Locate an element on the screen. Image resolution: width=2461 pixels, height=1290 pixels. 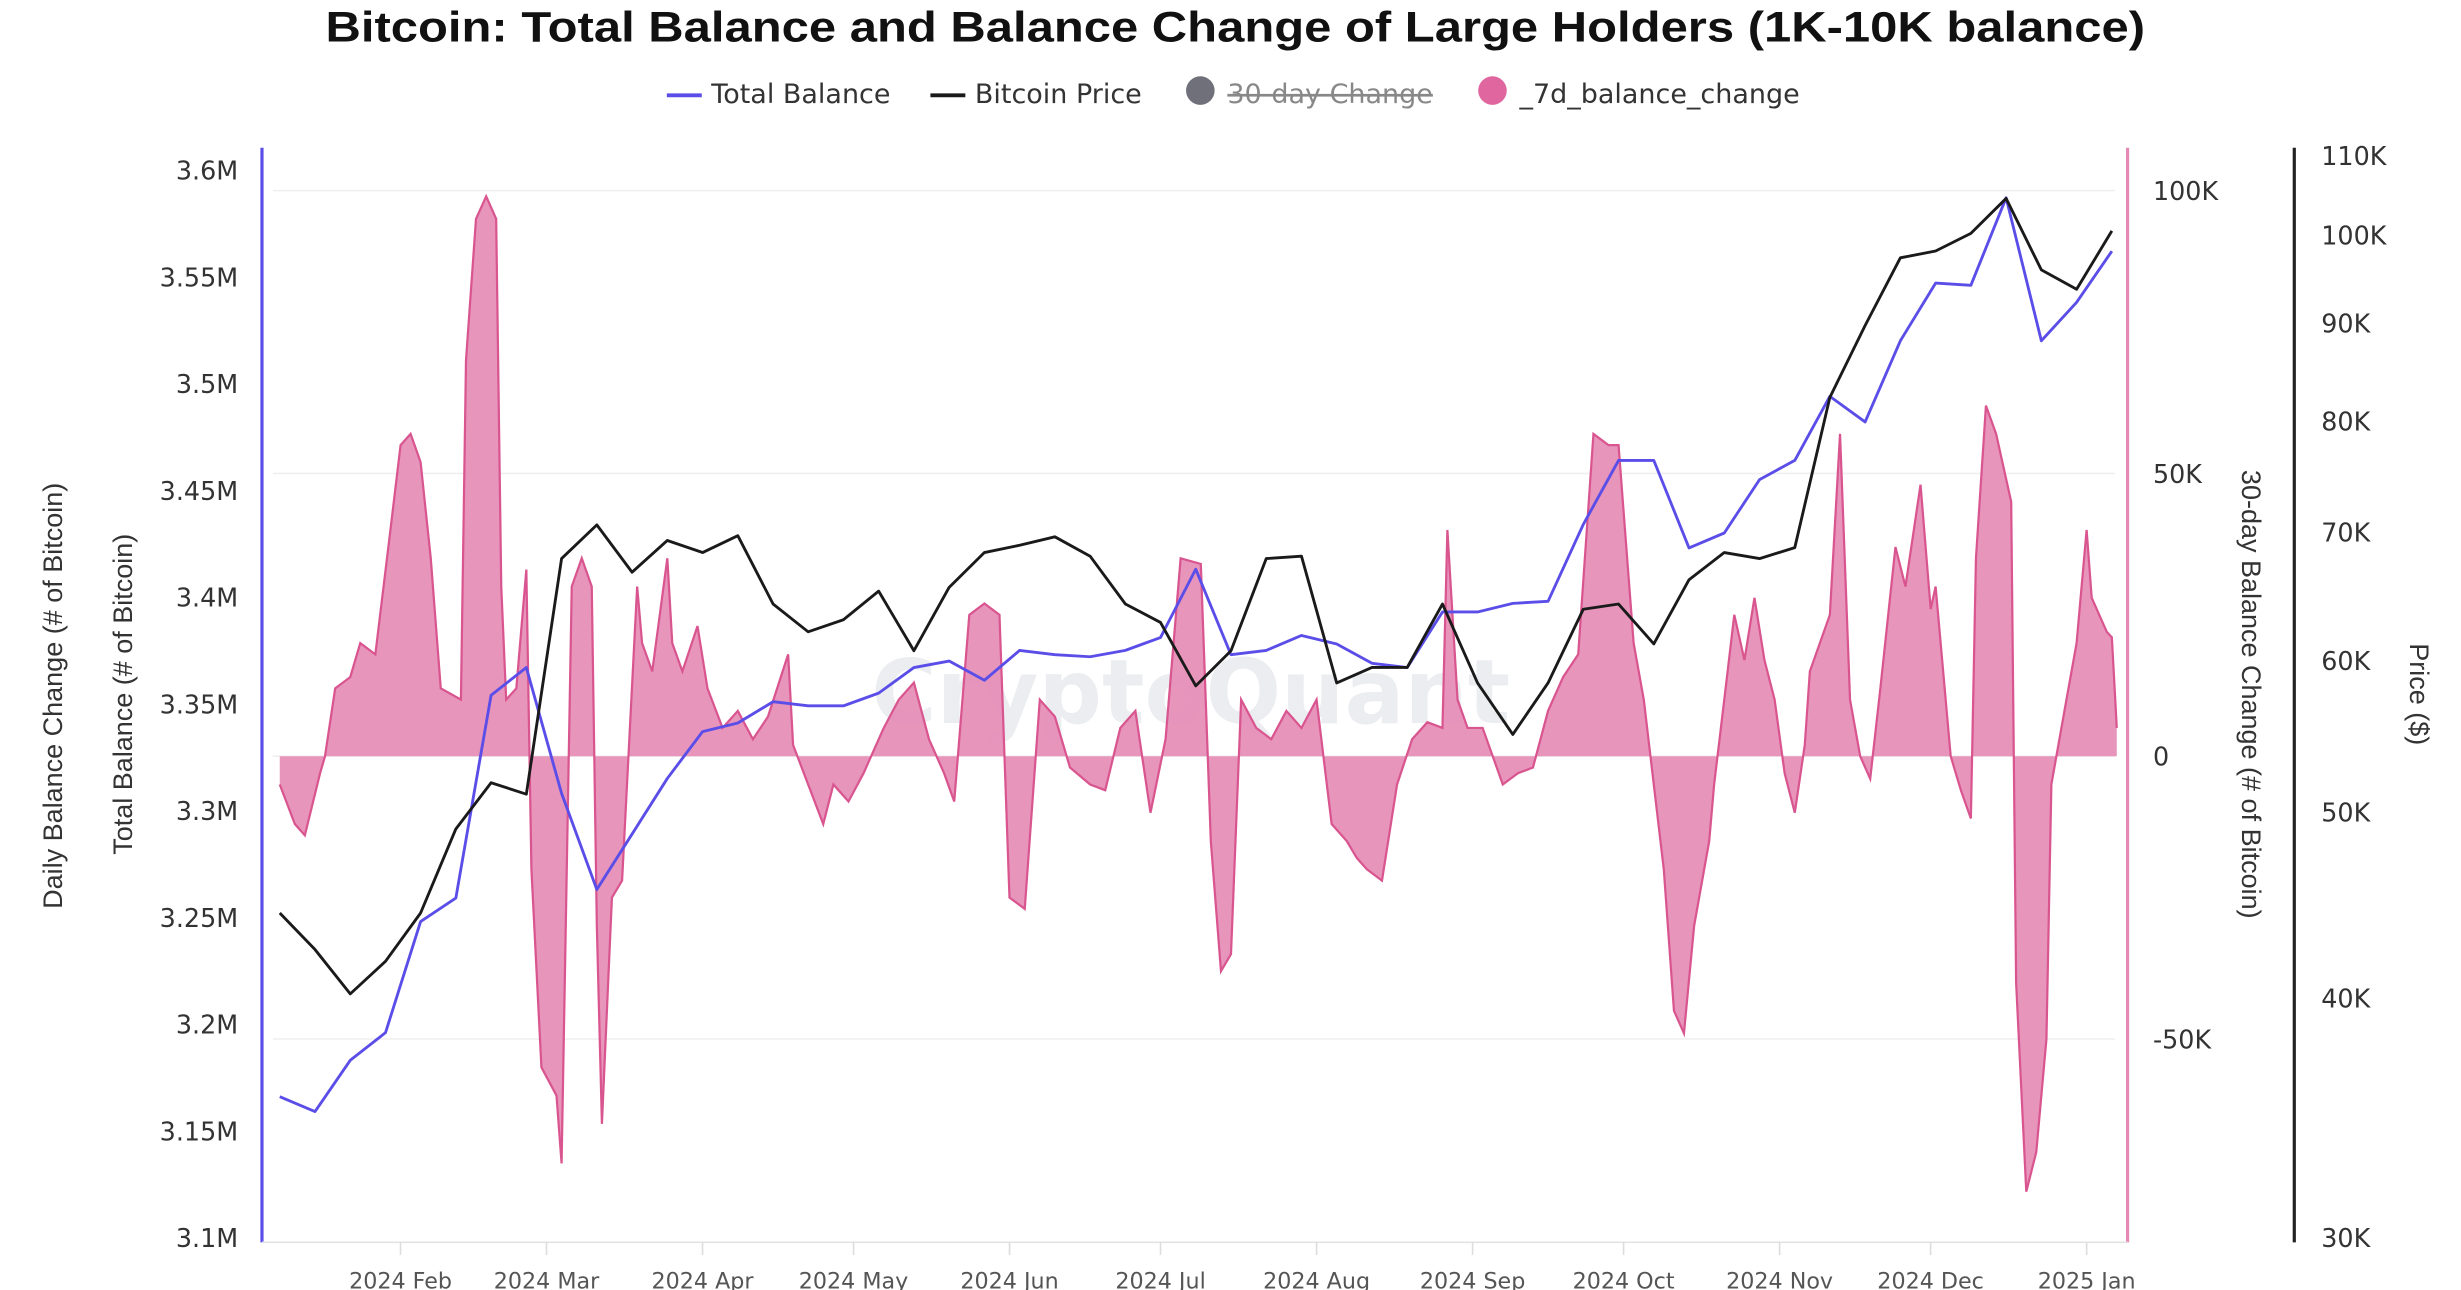
price-tick-label: 100K is located at coordinates (2354, 236).